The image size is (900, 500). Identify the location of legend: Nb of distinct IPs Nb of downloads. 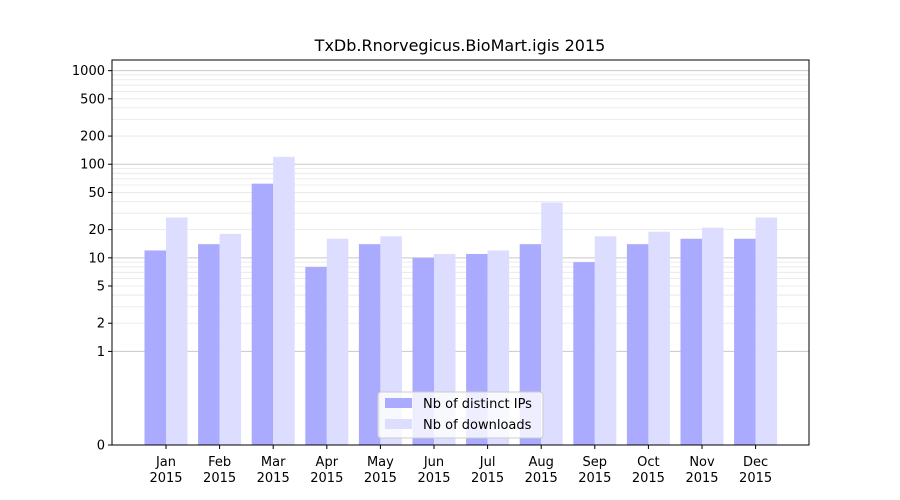
(460, 415).